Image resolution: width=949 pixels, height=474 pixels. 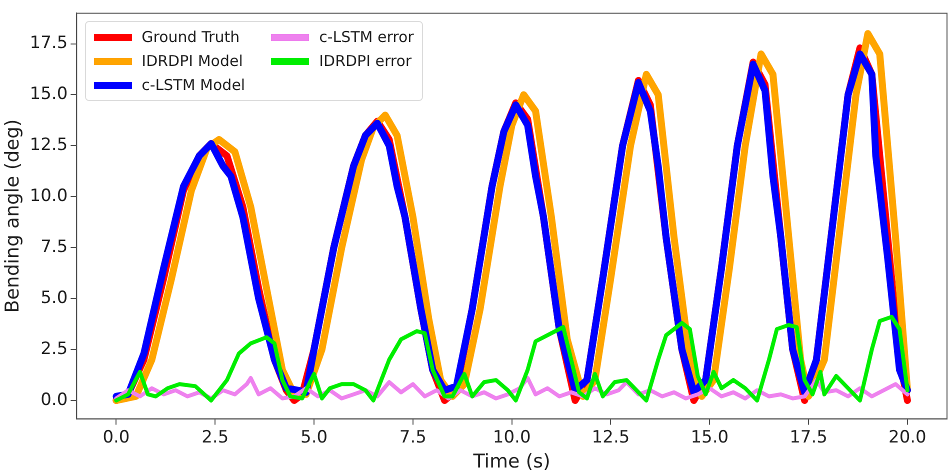 What do you see at coordinates (12, 216) in the screenshot?
I see `y-axis-title: Bending angle (deg)` at bounding box center [12, 216].